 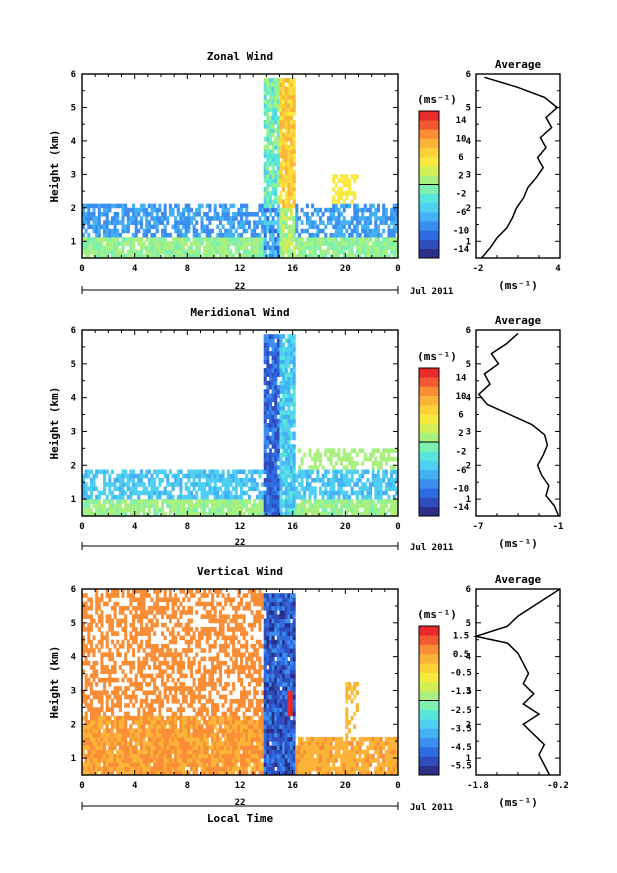 What do you see at coordinates (240, 56) in the screenshot?
I see `panel-title: Zonal Wind` at bounding box center [240, 56].